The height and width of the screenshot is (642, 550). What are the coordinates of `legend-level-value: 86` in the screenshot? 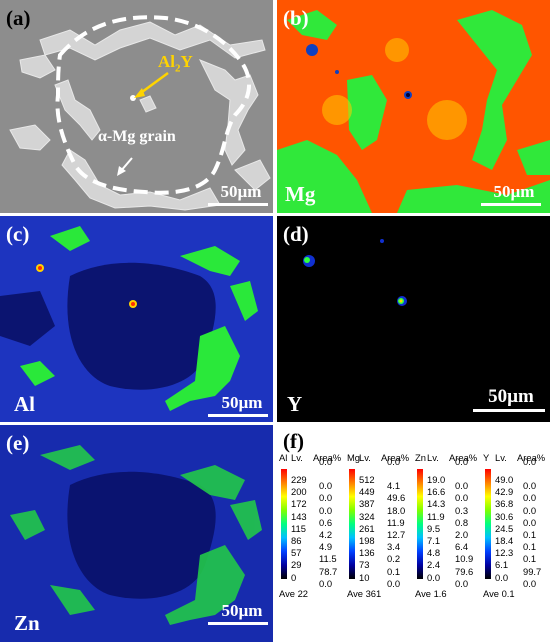 It's located at (296, 540).